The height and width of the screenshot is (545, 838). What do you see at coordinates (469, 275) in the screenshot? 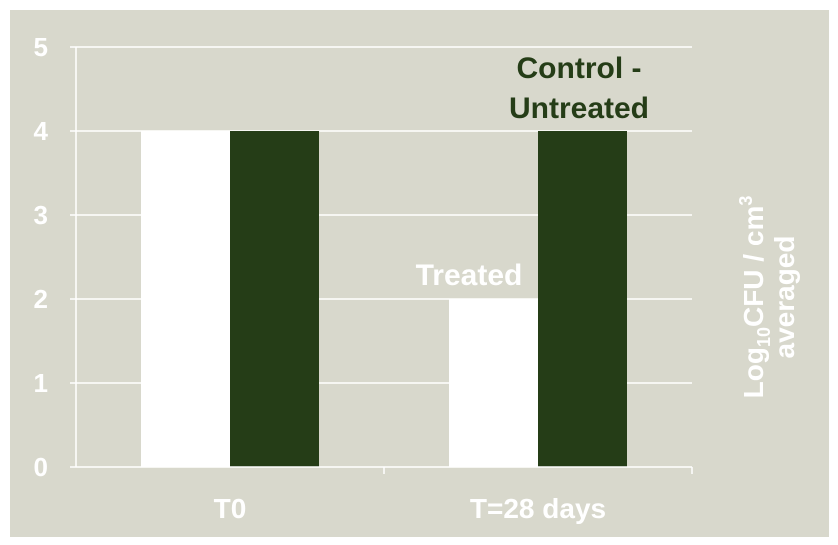
I see `annotation-treated: Treated` at bounding box center [469, 275].